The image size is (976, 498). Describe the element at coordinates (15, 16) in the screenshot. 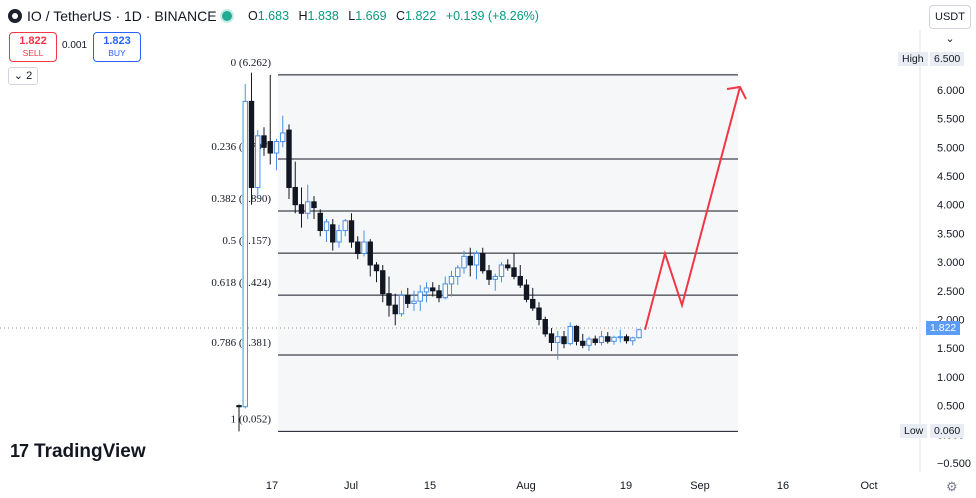

I see `coin-icon` at that location.